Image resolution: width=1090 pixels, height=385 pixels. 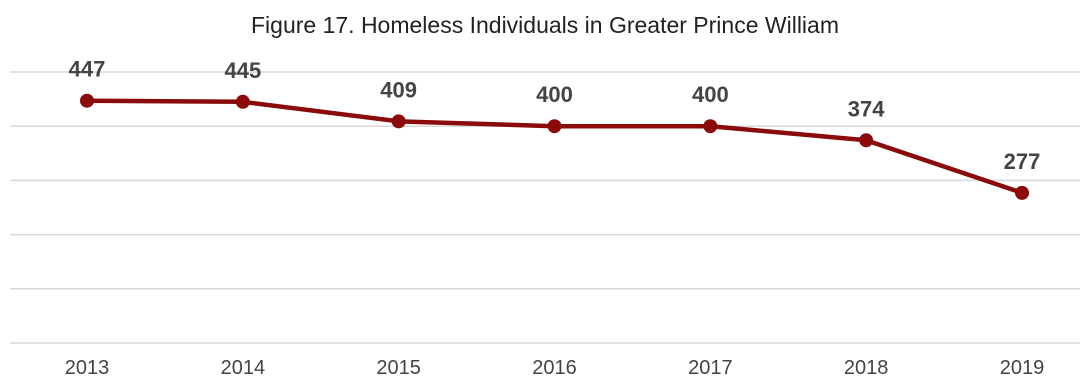 What do you see at coordinates (554, 368) in the screenshot?
I see `x-tick-label: 2016` at bounding box center [554, 368].